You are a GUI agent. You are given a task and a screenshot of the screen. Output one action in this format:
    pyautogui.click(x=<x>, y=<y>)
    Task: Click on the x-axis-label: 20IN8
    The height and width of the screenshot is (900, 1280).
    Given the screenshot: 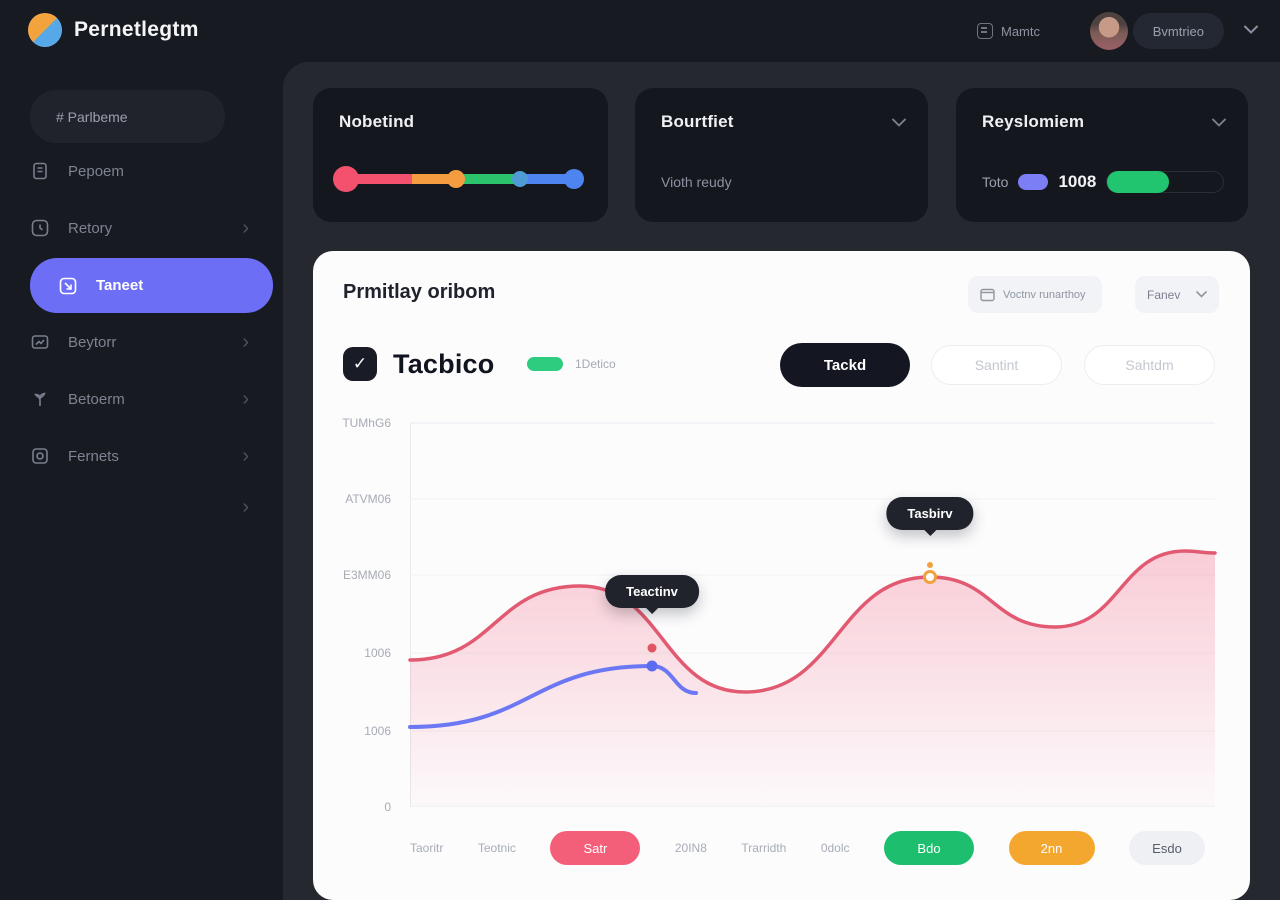 What is the action you would take?
    pyautogui.click(x=690, y=848)
    